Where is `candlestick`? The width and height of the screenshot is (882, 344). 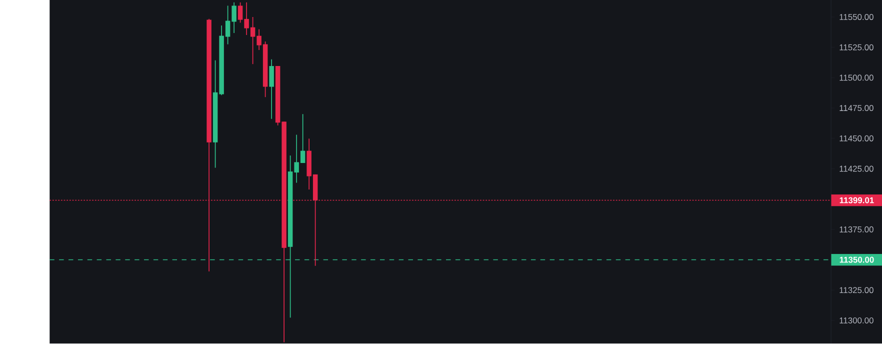
candlestick is located at coordinates (271, 89).